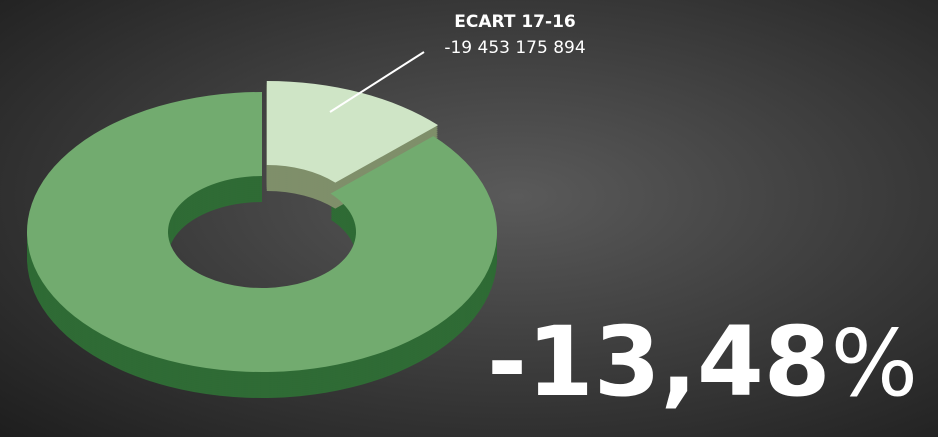 The width and height of the screenshot is (938, 437). I want to click on big-figure: -13,48%, so click(702, 362).